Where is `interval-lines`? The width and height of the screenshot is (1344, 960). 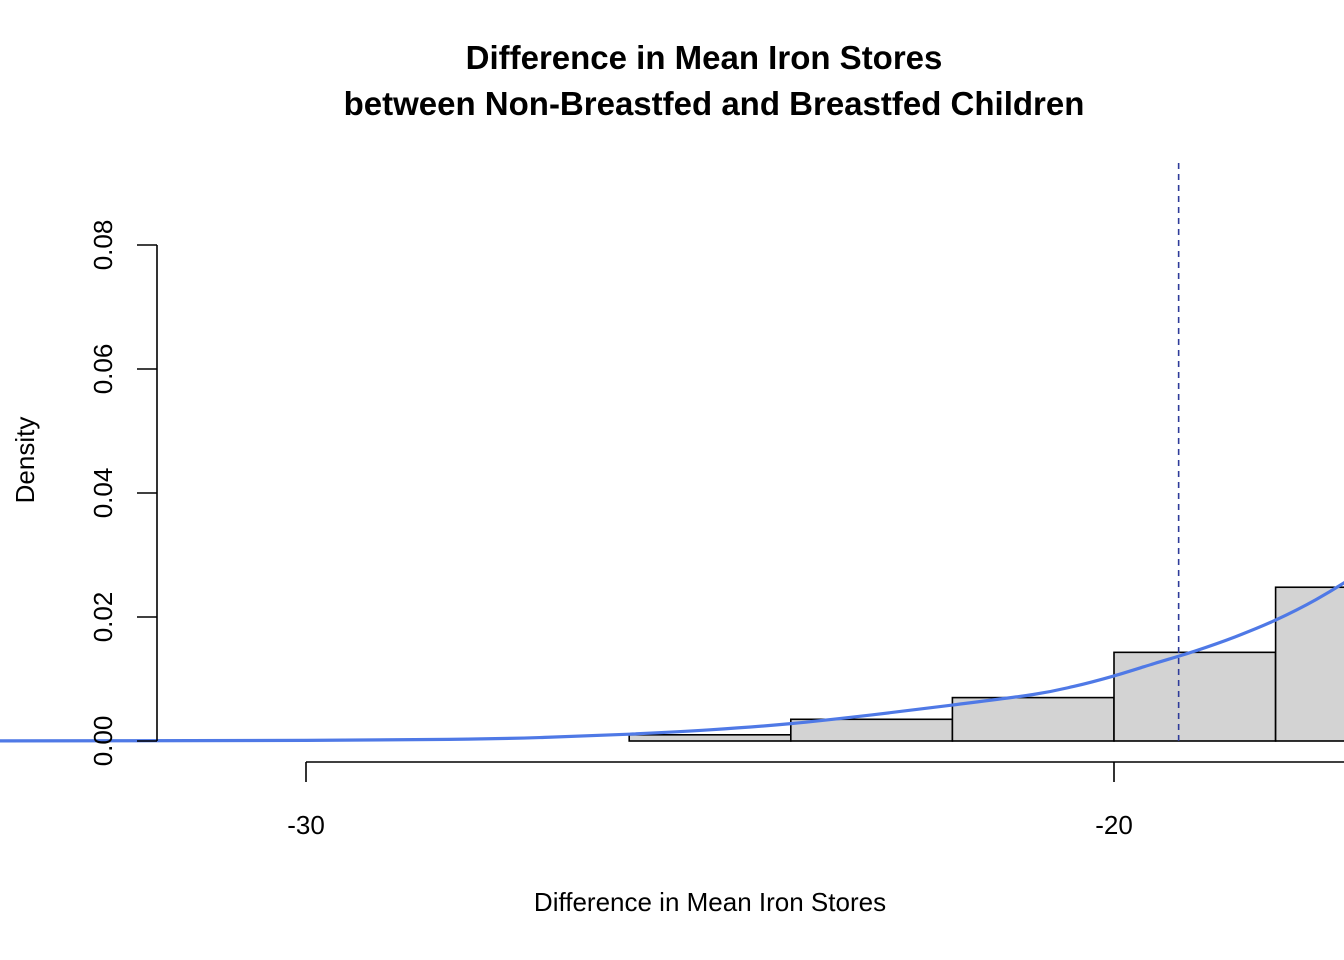
interval-lines is located at coordinates (1178, 452).